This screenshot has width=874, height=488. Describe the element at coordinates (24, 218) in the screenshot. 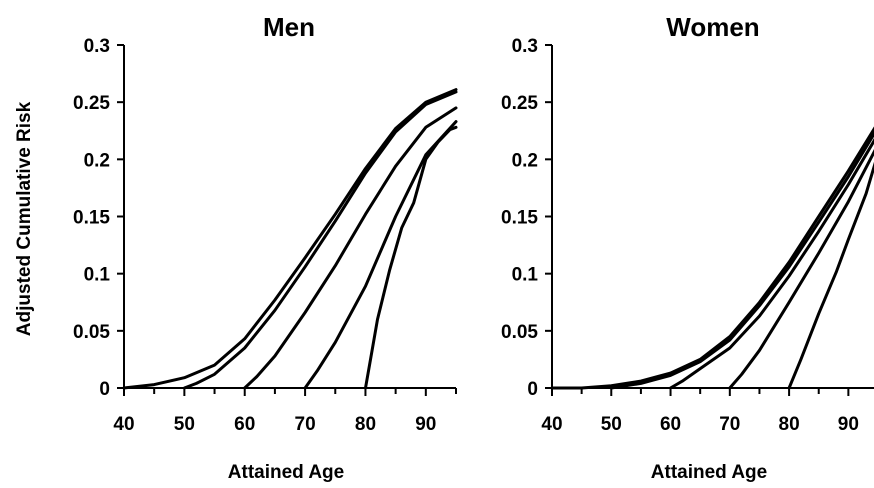

I see `y-axis-label: Adjusted Cumulative Risk` at that location.